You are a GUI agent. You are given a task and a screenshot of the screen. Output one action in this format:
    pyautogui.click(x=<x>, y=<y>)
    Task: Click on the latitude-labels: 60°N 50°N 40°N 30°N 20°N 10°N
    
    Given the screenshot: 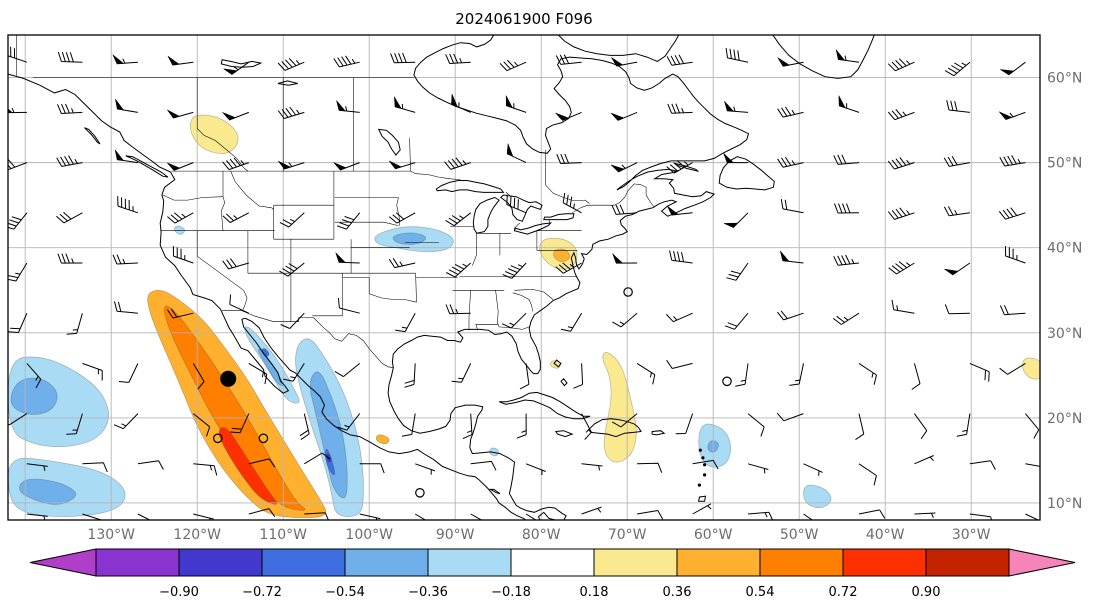 What is the action you would take?
    pyautogui.click(x=1064, y=291)
    